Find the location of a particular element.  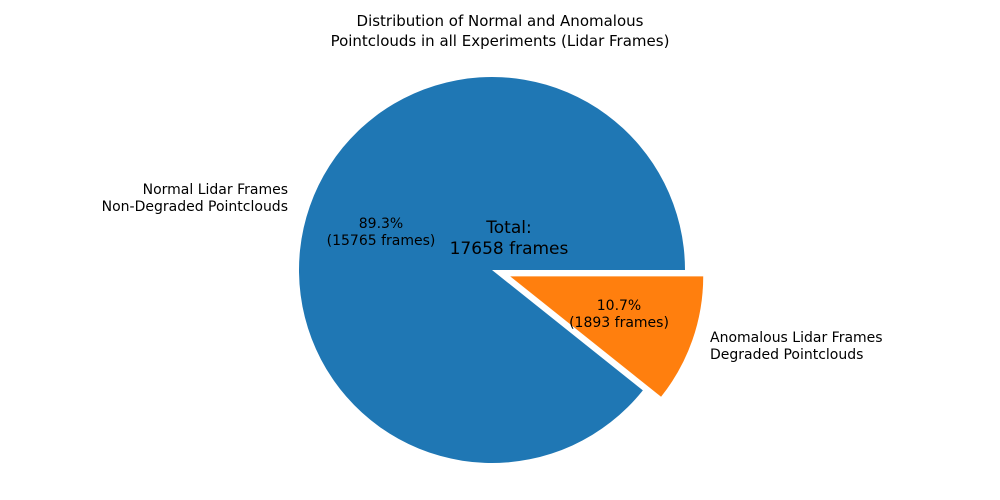

total-annotation-line1: Total: is located at coordinates (509, 228).